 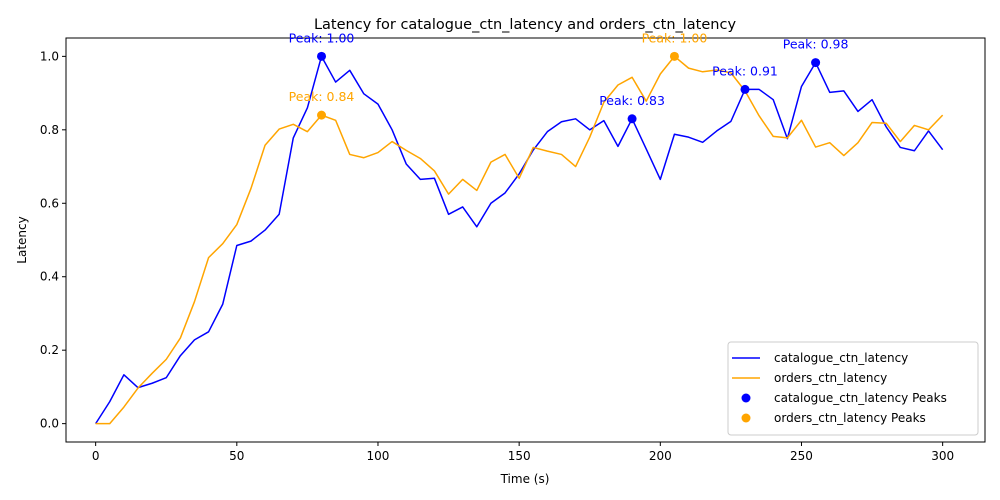 What do you see at coordinates (850, 418) in the screenshot?
I see `legend-entry-label: orders_ctn_latency Peaks` at bounding box center [850, 418].